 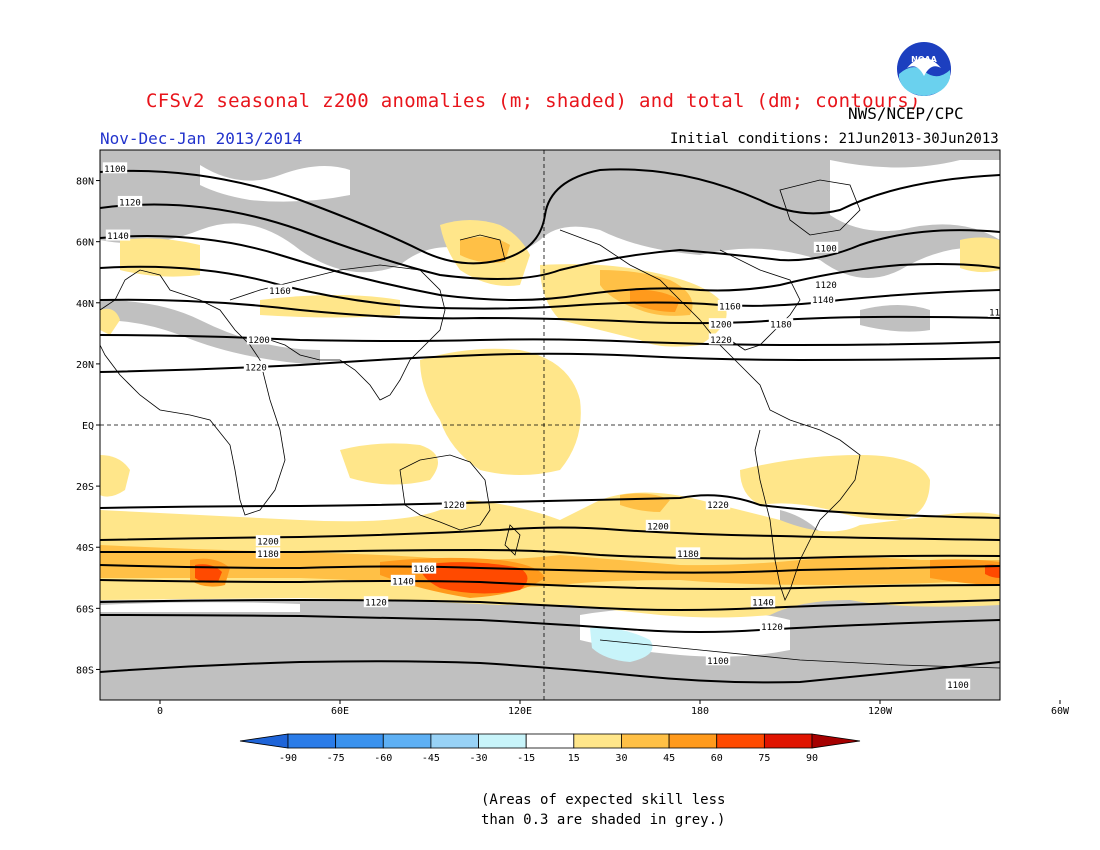 What do you see at coordinates (85, 182) in the screenshot?
I see `lat-tick-label: 80N` at bounding box center [85, 182].